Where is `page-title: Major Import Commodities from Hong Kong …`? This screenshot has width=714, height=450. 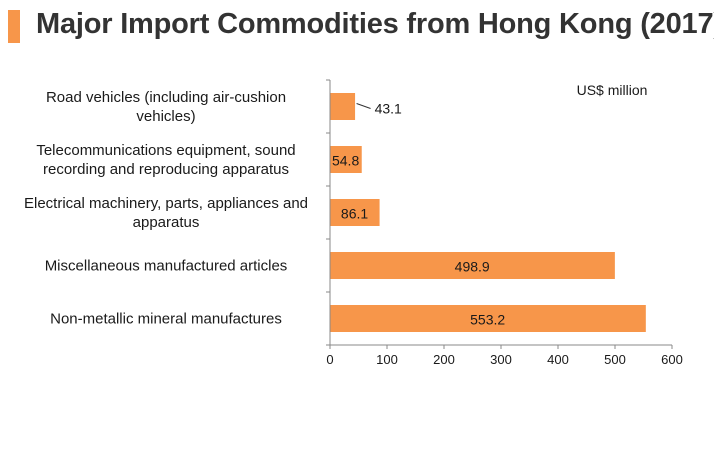
page-title: Major Import Commodities from Hong Kong … is located at coordinates (375, 24).